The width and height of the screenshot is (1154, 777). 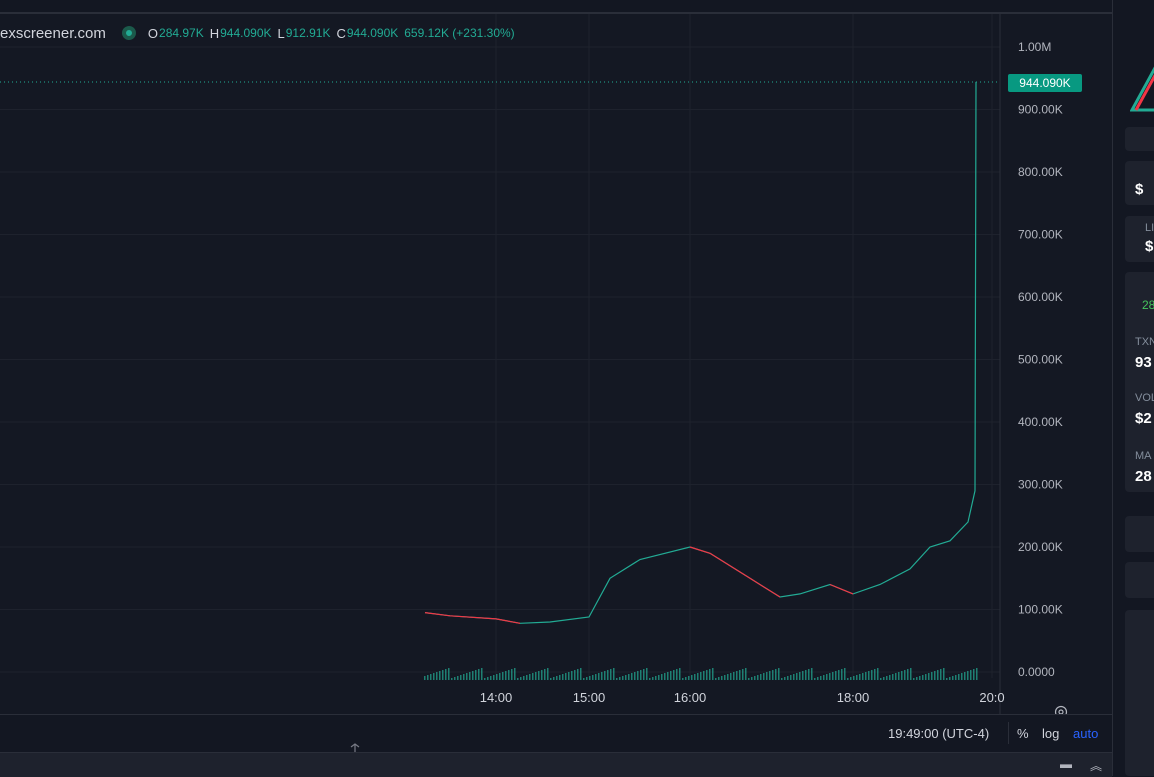 I want to click on minimize-icon: ▬, so click(x=1066, y=764).